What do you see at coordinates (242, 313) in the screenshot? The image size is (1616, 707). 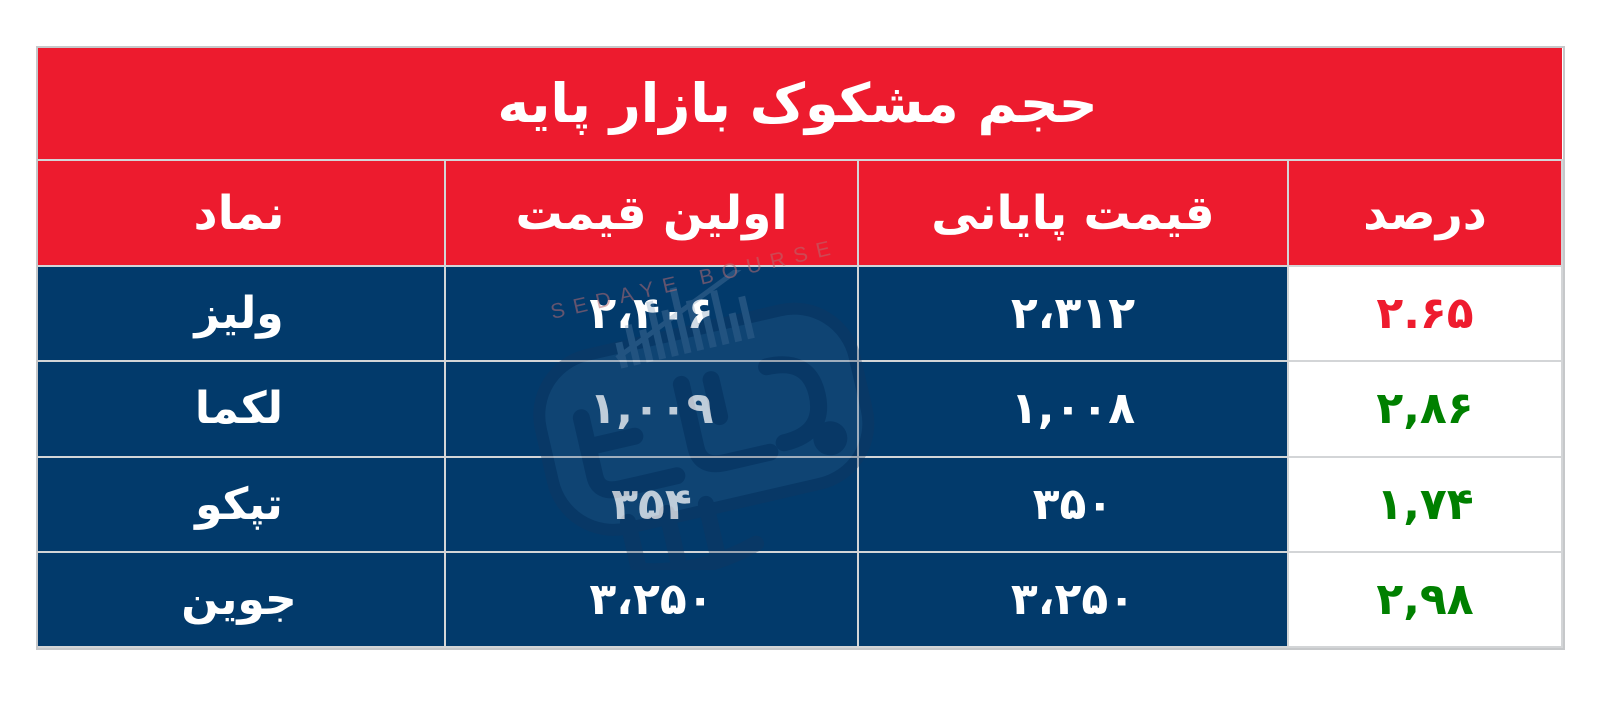 I see `cell-symbol: ولیز` at bounding box center [242, 313].